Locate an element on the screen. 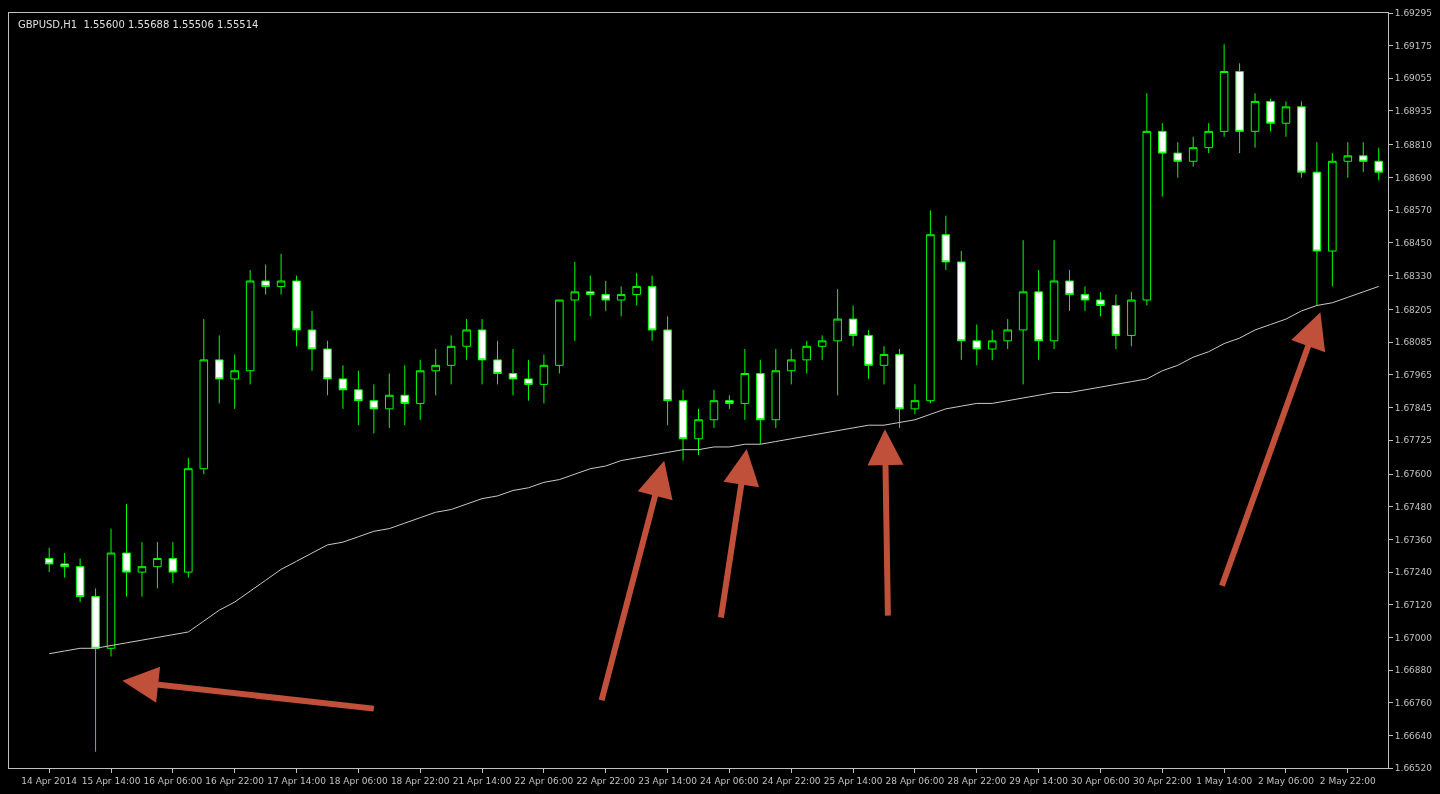 This screenshot has height=794, width=1440. x-tick-label: 28 Apr 06:00 is located at coordinates (915, 780).